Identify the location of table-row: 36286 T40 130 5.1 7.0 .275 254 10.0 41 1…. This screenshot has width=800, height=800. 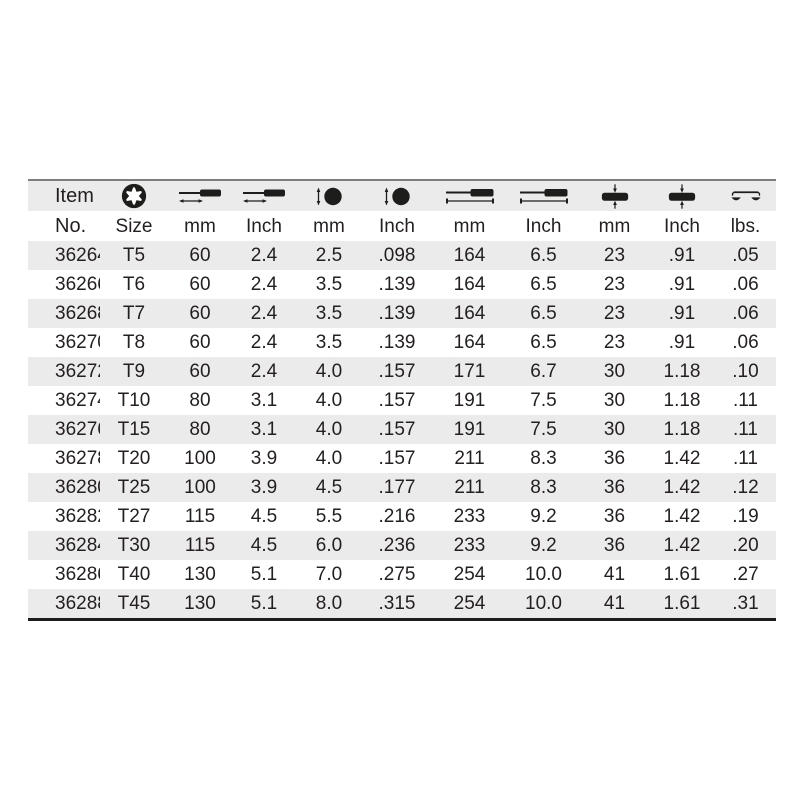
(402, 574).